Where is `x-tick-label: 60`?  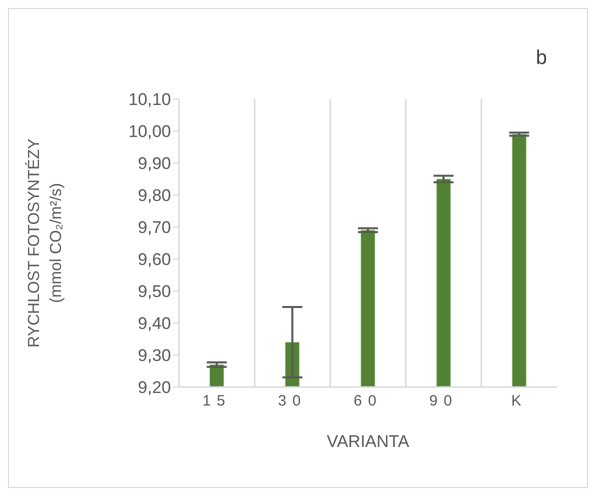 x-tick-label: 60 is located at coordinates (368, 401).